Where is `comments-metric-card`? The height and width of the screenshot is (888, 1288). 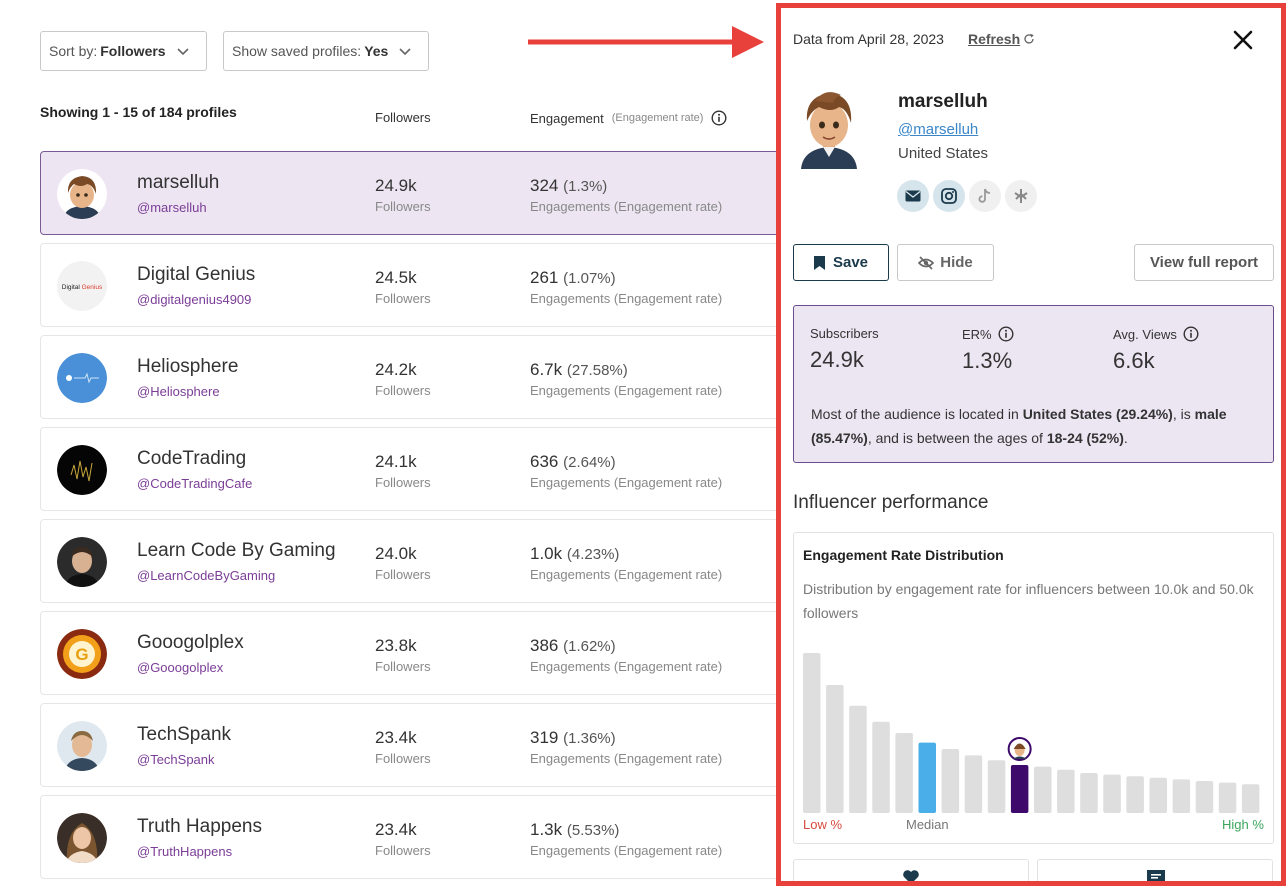 comments-metric-card is located at coordinates (1155, 870).